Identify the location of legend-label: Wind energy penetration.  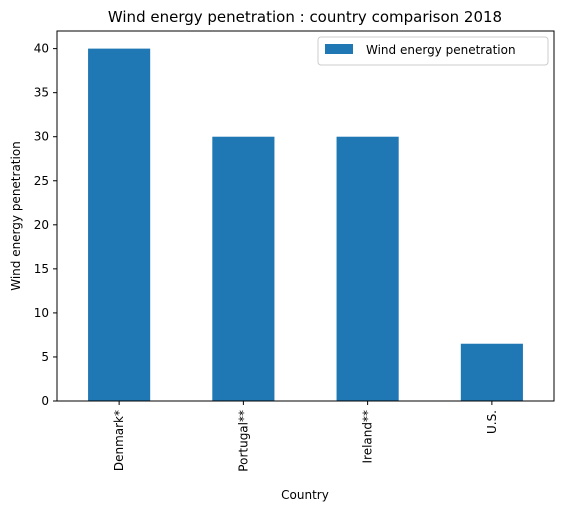
(441, 50).